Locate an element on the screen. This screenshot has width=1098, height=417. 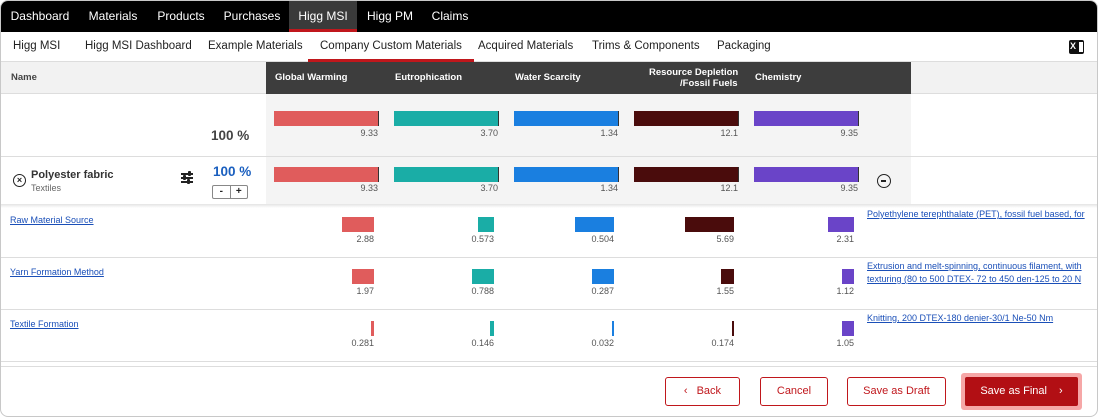
total-bar-end-chemistry is located at coordinates (858, 118).